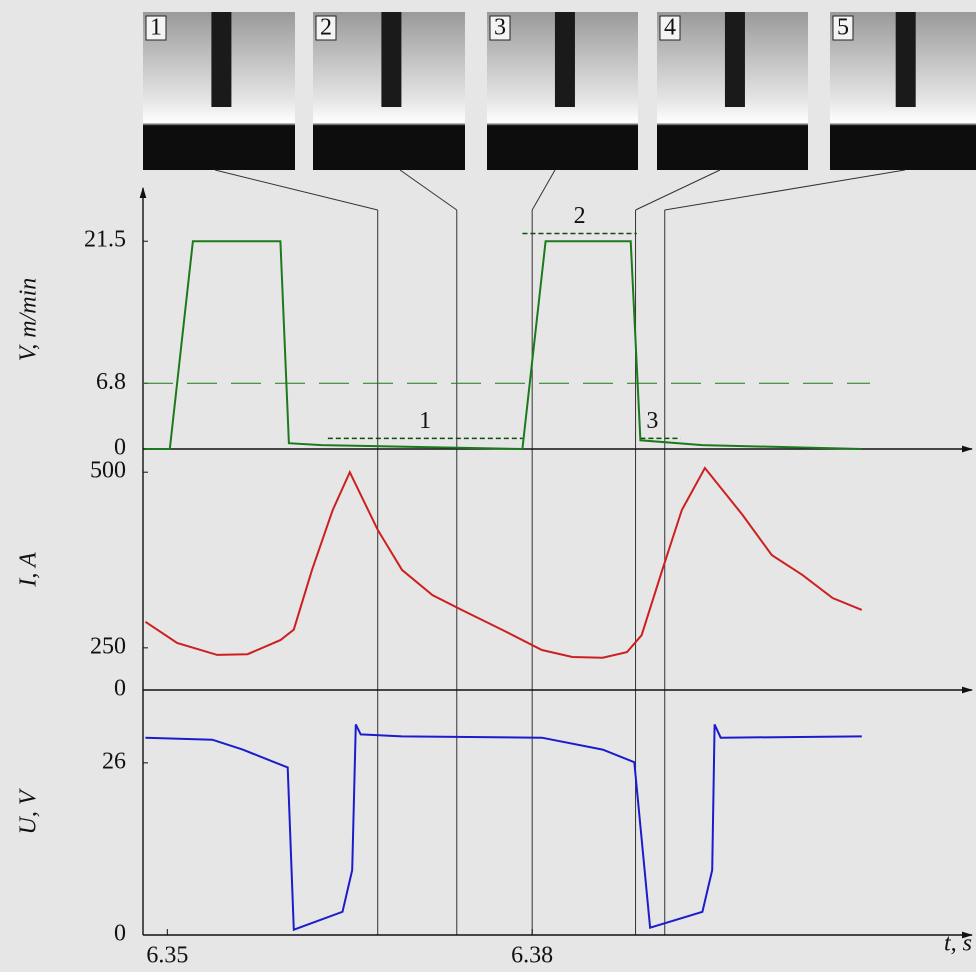 Image resolution: width=976 pixels, height=972 pixels. What do you see at coordinates (108, 471) in the screenshot?
I see `y-tick-label: 500` at bounding box center [108, 471].